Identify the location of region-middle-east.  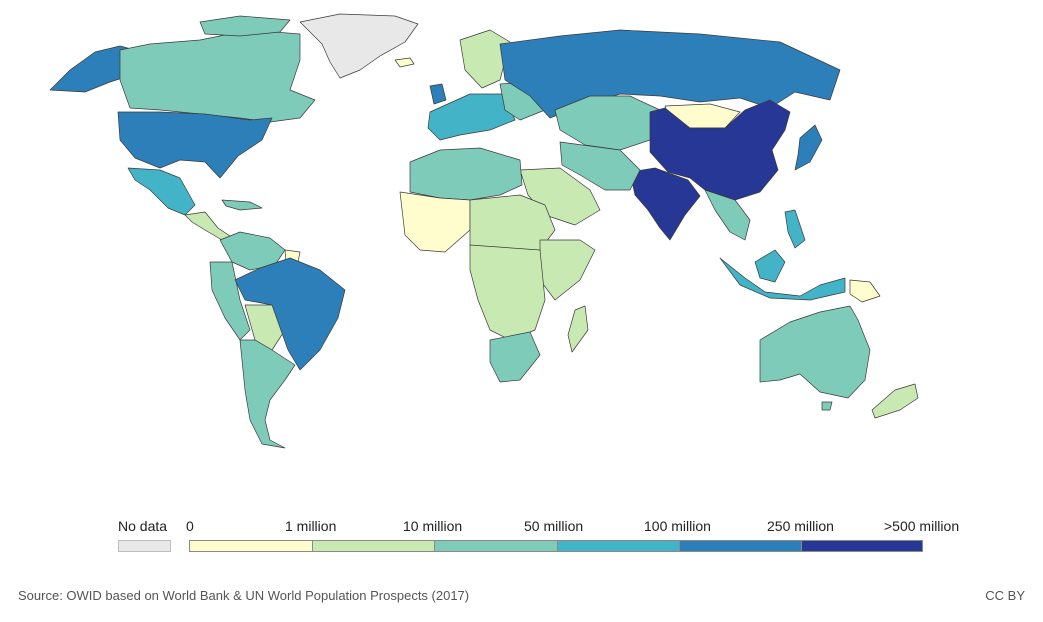
(600, 166).